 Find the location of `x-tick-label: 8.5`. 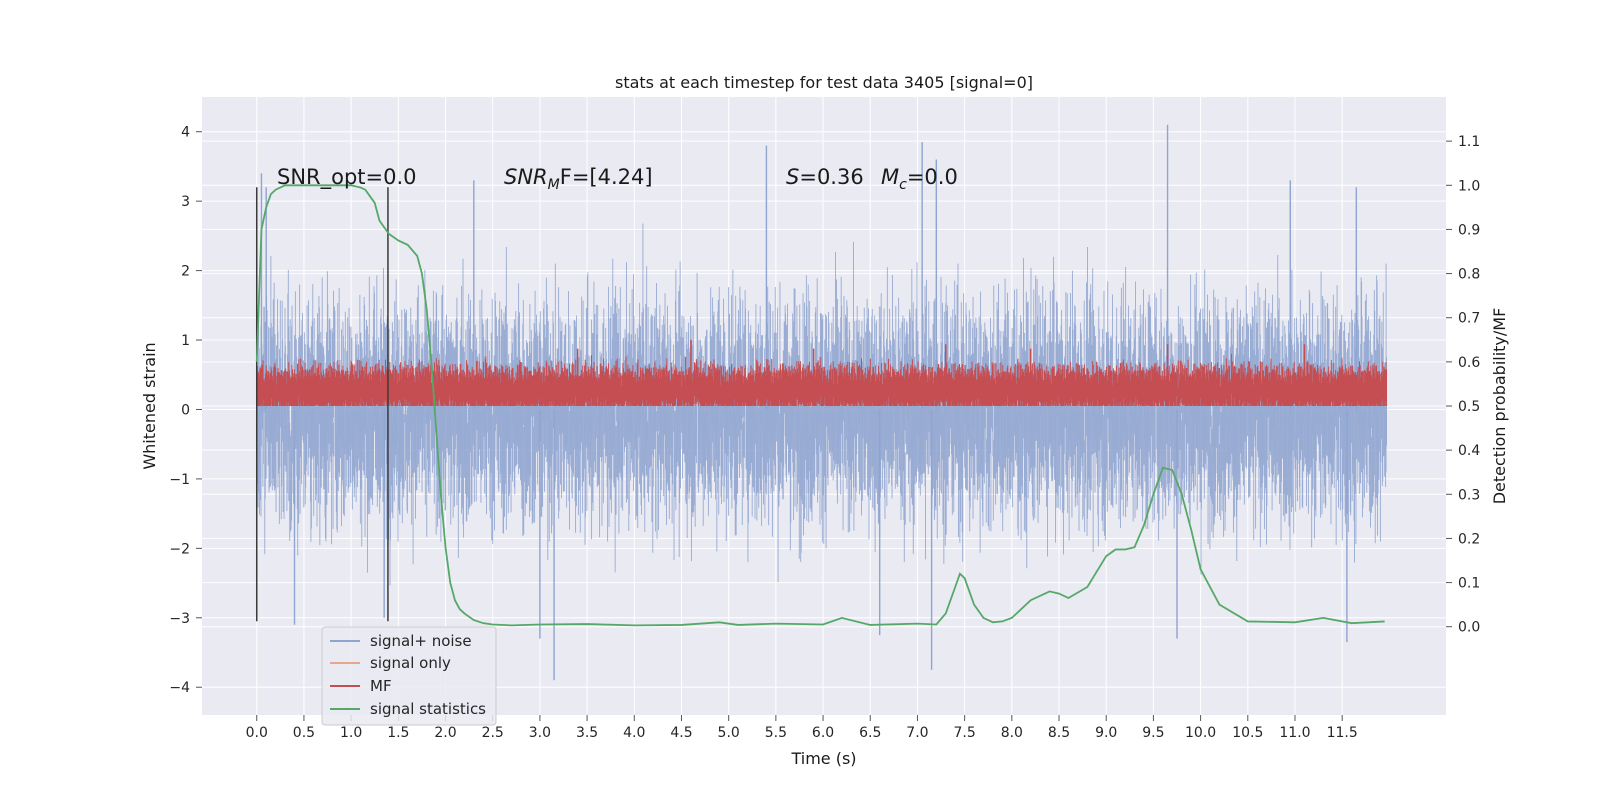

x-tick-label: 8.5 is located at coordinates (1059, 733).